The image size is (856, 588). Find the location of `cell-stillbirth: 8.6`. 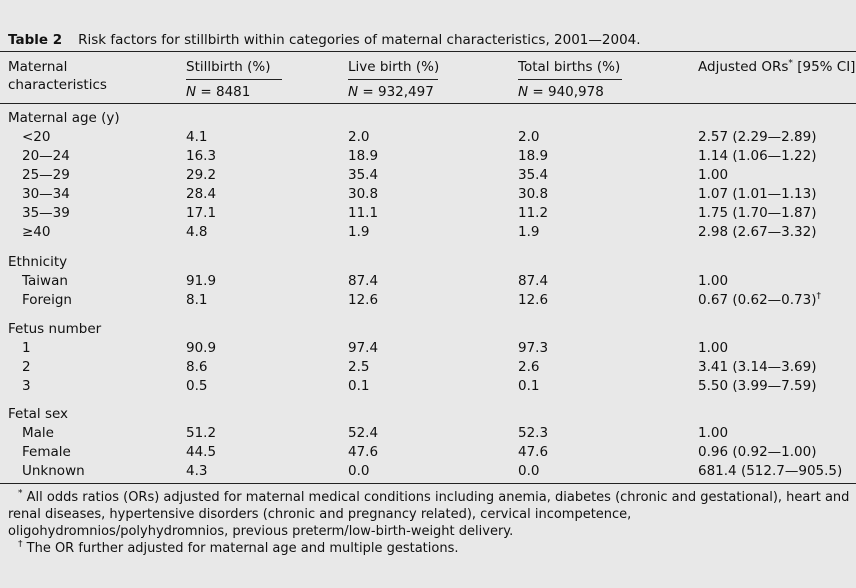

cell-stillbirth: 8.6 is located at coordinates (197, 367).